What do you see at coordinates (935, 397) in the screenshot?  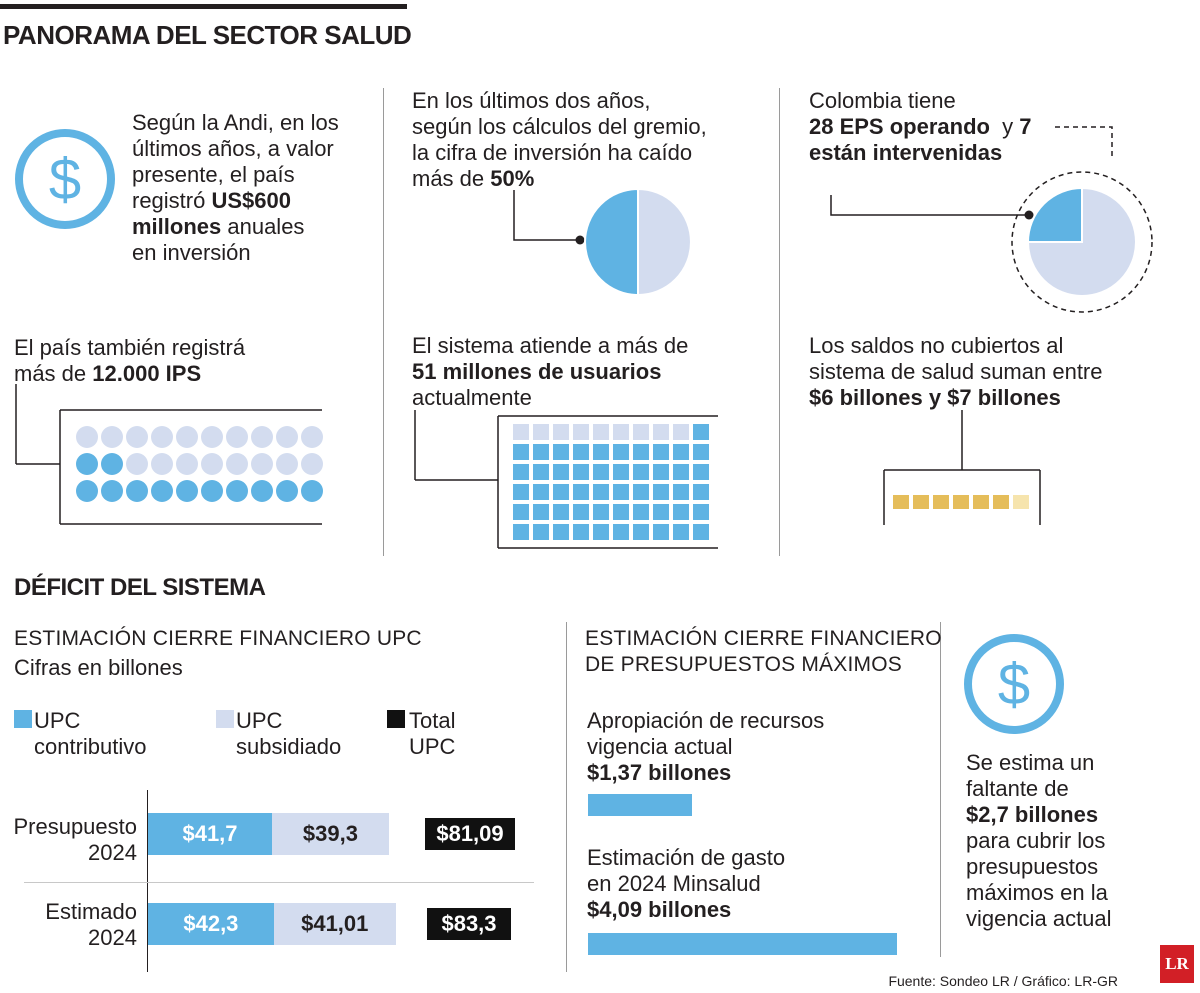 I see `panel6-balance-range: $6 billones y $7 billones` at bounding box center [935, 397].